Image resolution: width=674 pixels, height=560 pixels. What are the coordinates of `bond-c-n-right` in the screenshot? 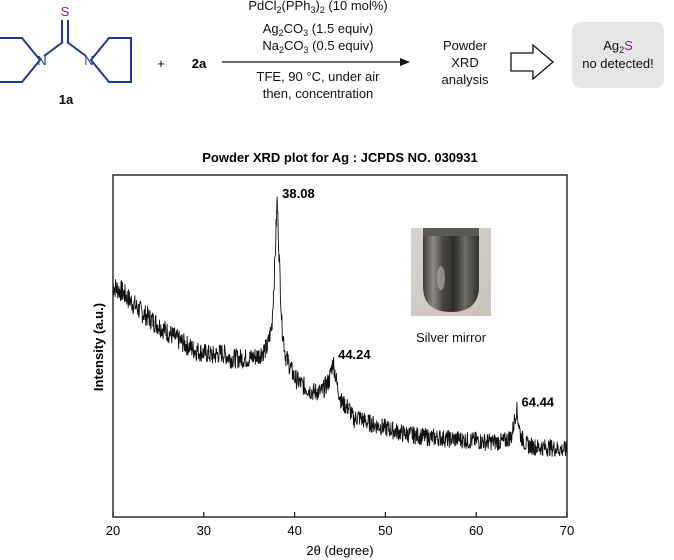 It's located at (76, 49).